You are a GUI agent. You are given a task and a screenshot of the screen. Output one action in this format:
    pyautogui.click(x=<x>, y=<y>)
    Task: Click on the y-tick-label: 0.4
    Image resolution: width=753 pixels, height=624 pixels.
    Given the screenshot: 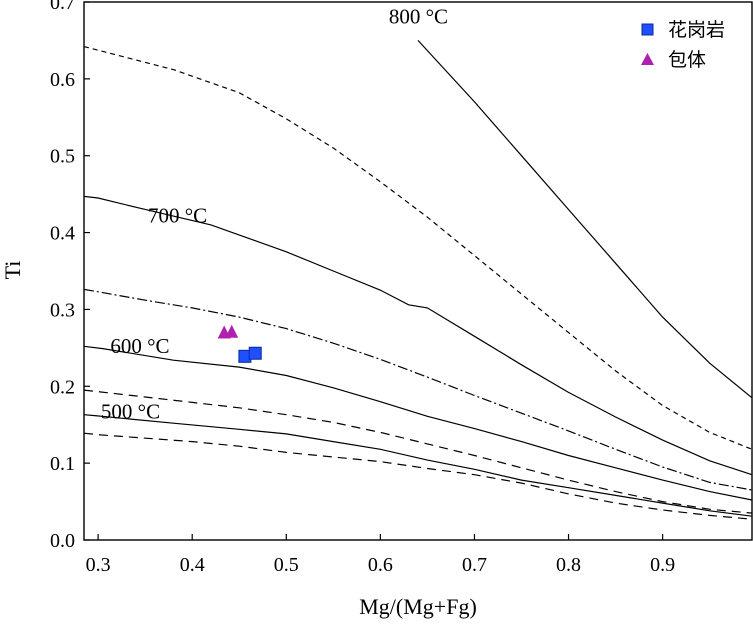 What is the action you would take?
    pyautogui.click(x=62, y=234)
    